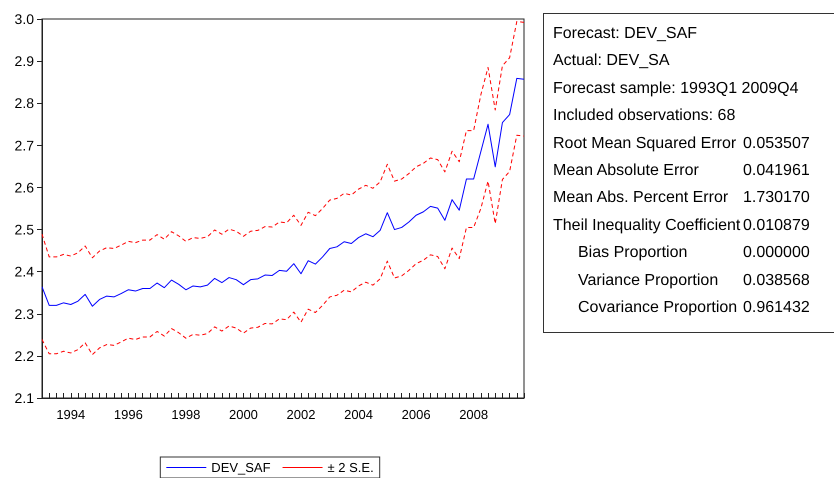 The height and width of the screenshot is (478, 834). I want to click on category-label: Covariance Proportion, so click(657, 308).